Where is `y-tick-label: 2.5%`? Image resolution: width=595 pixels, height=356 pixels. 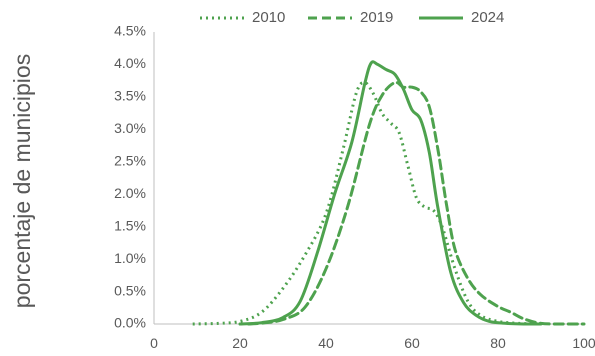
y-tick-label: 2.5% is located at coordinates (130, 160).